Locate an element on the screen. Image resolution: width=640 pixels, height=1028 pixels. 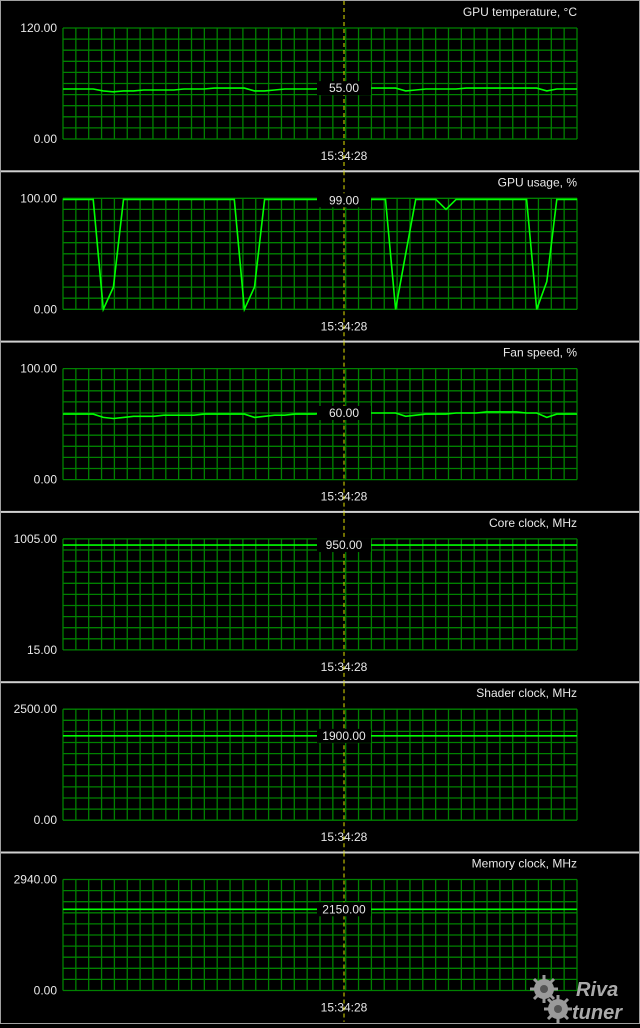
current-value-label: 99.00 is located at coordinates (344, 200).